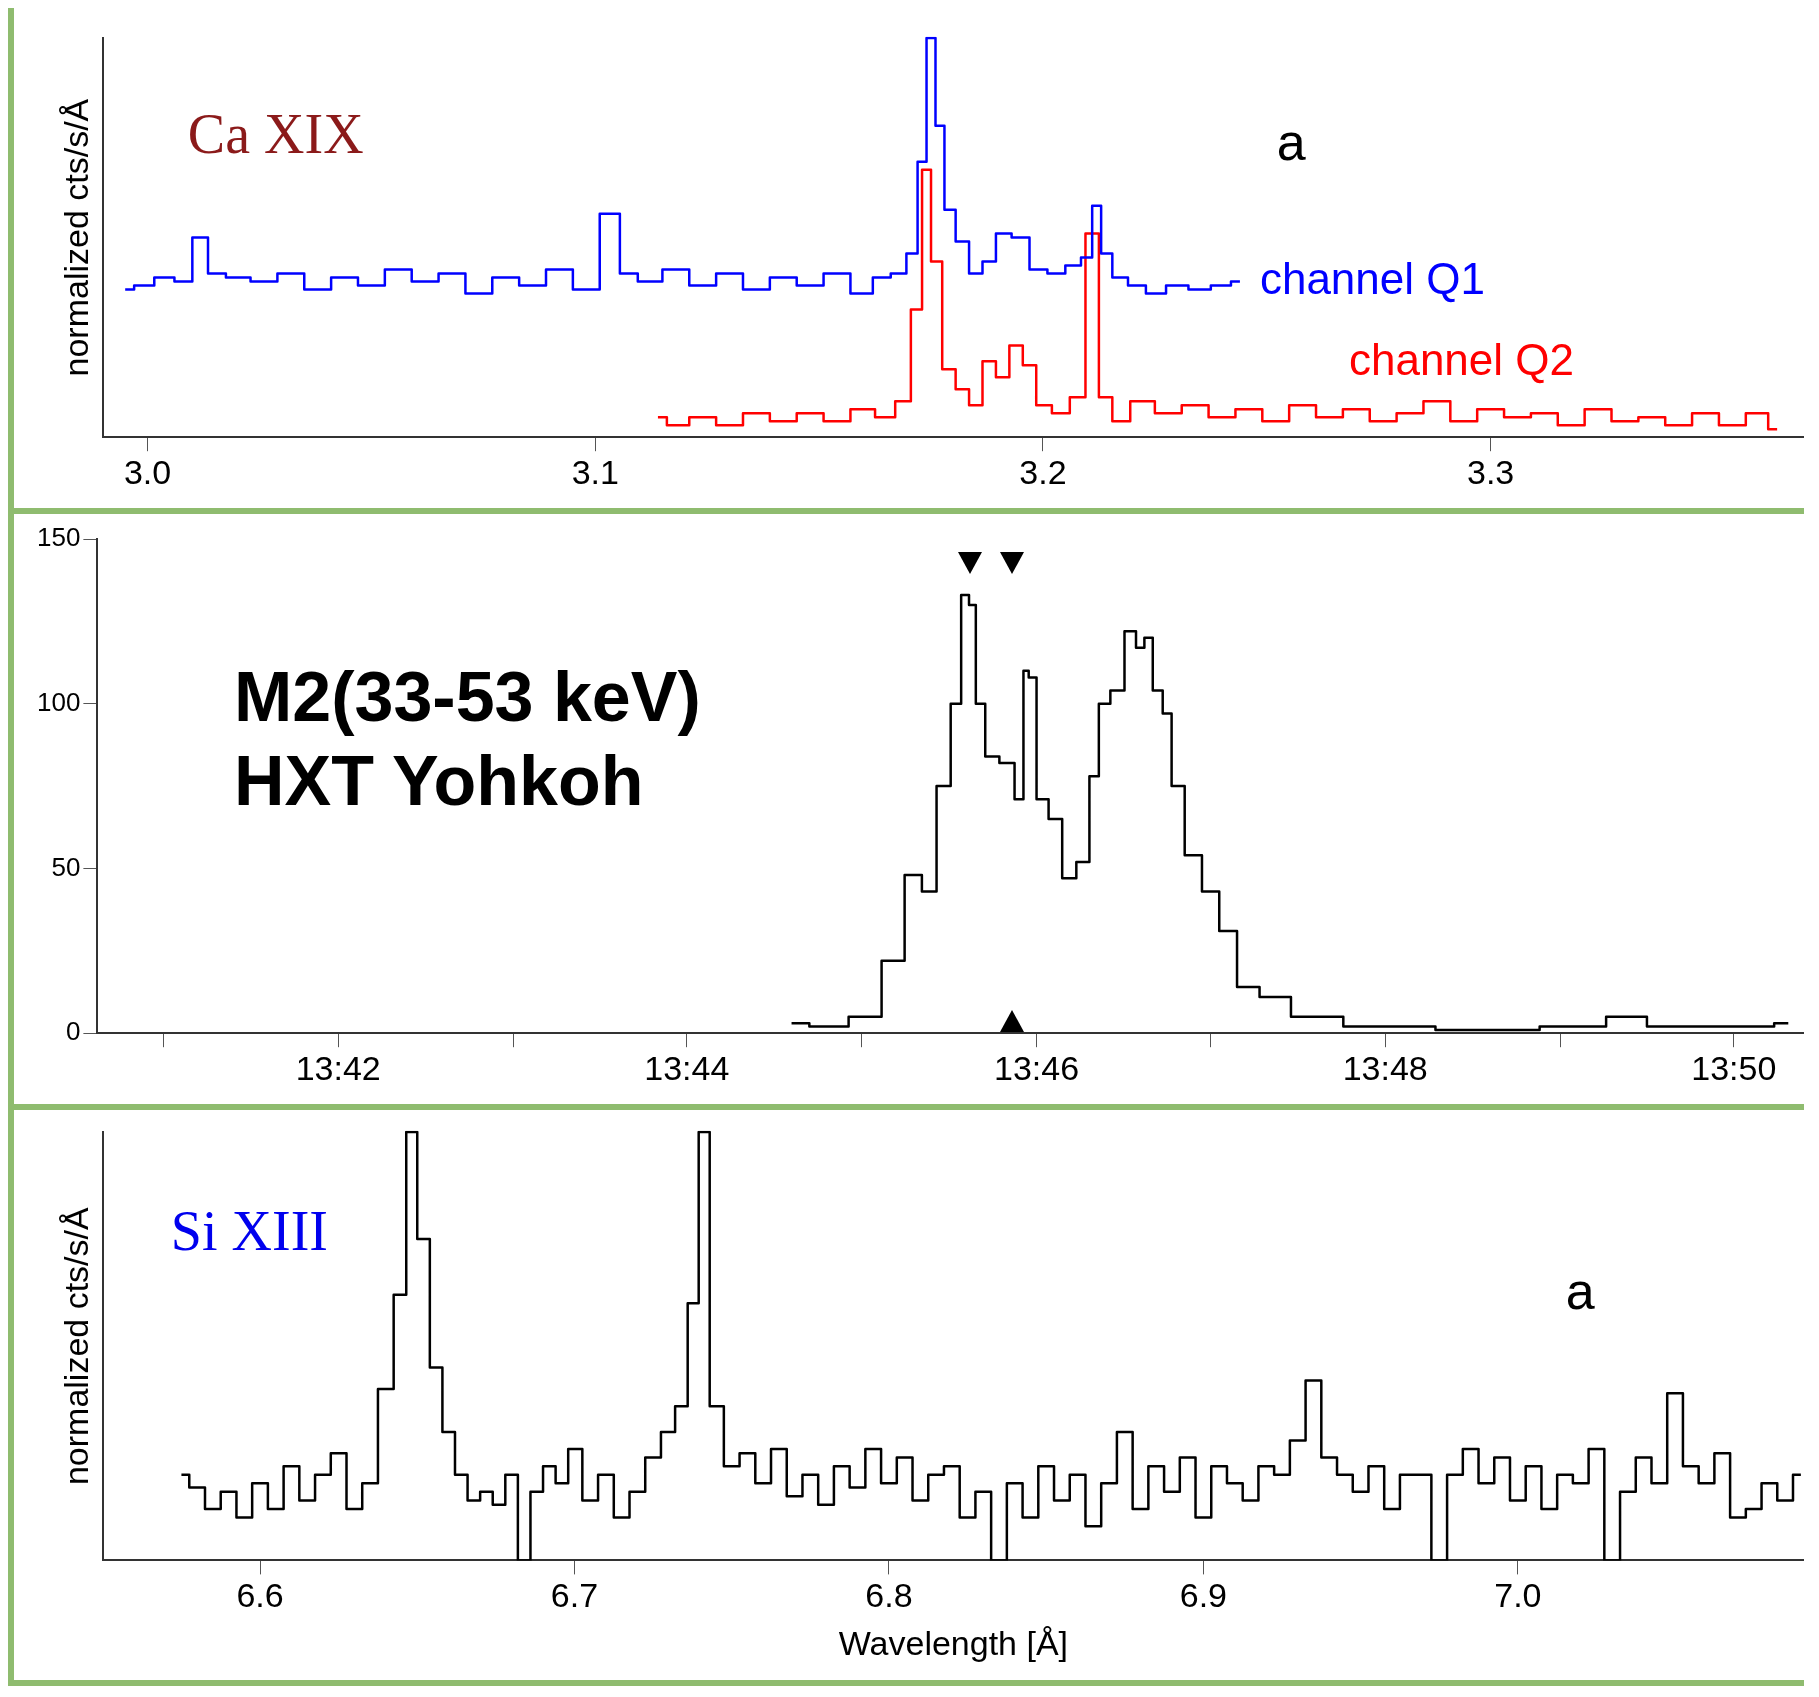 The width and height of the screenshot is (1819, 1697). I want to click on x-tick-label: 3.2, so click(1043, 471).